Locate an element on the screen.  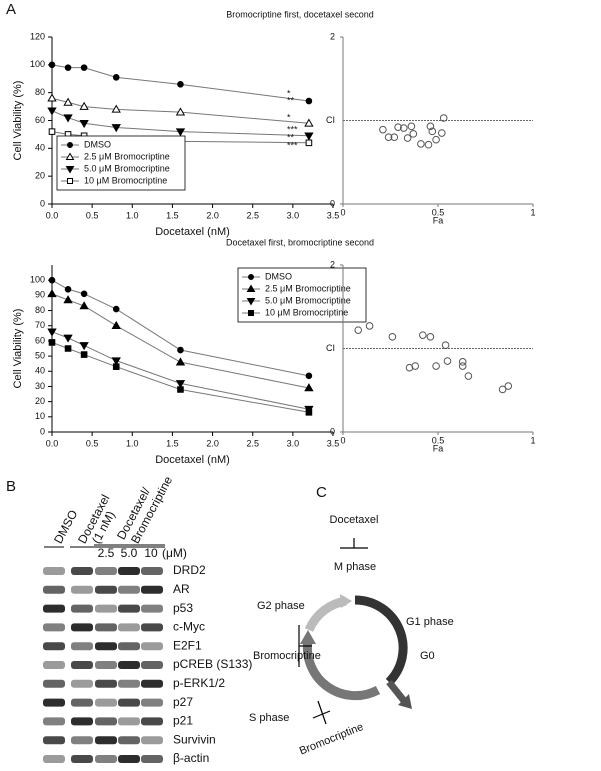
y-tick-label: 80 is located at coordinates (40, 92).